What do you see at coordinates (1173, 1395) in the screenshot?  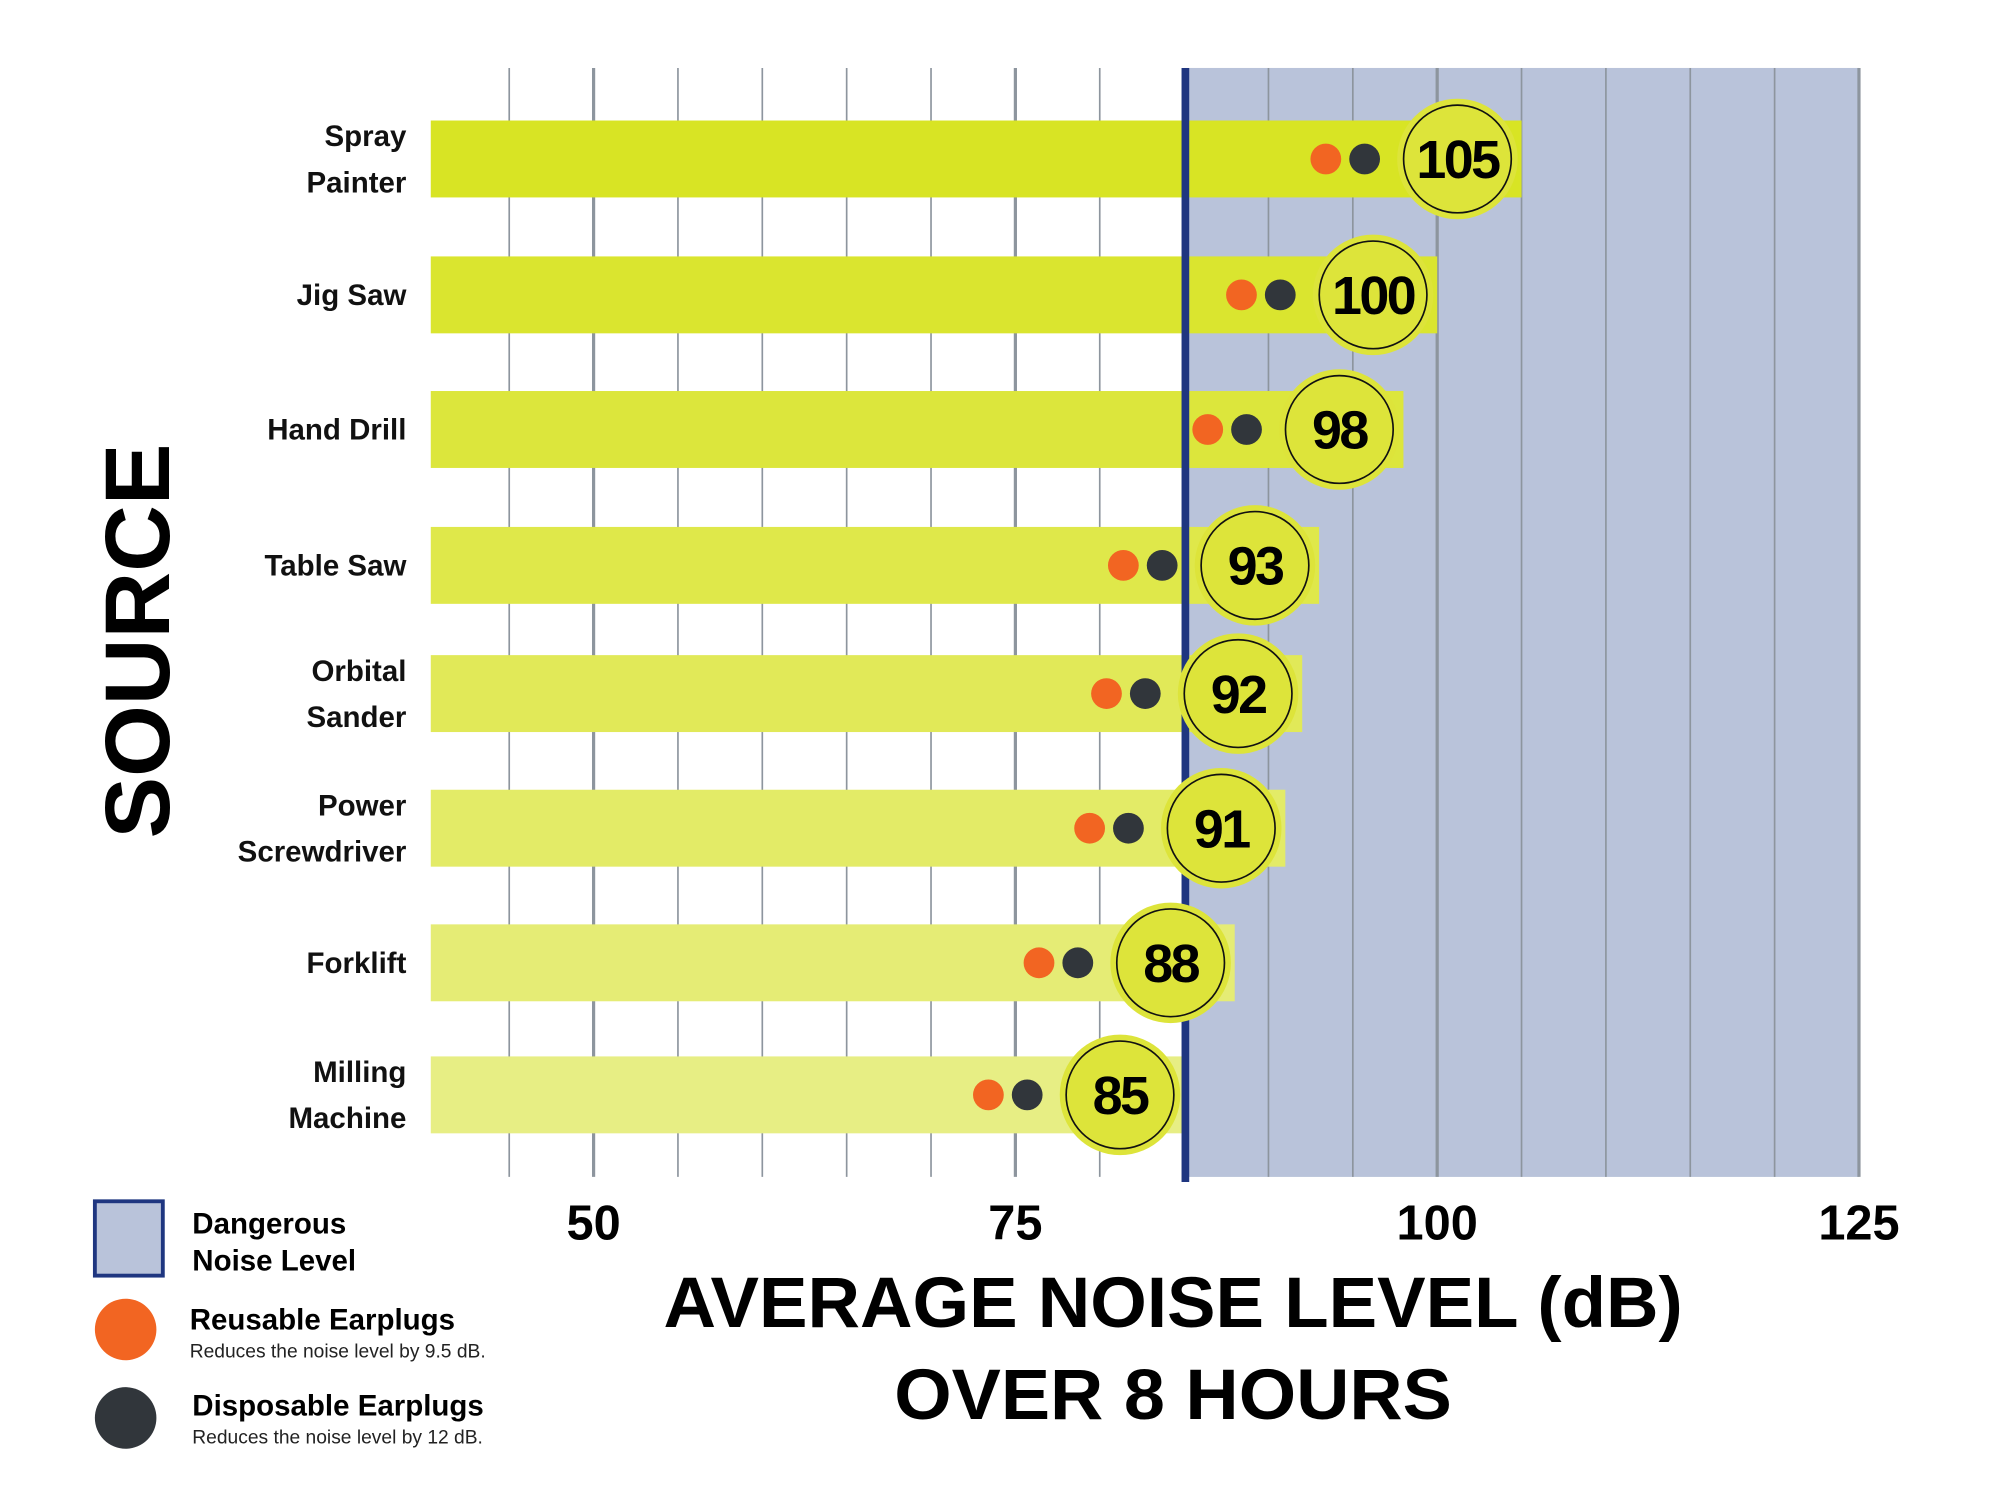 I see `x-axis-title-line2: OVER 8 HOURS` at bounding box center [1173, 1395].